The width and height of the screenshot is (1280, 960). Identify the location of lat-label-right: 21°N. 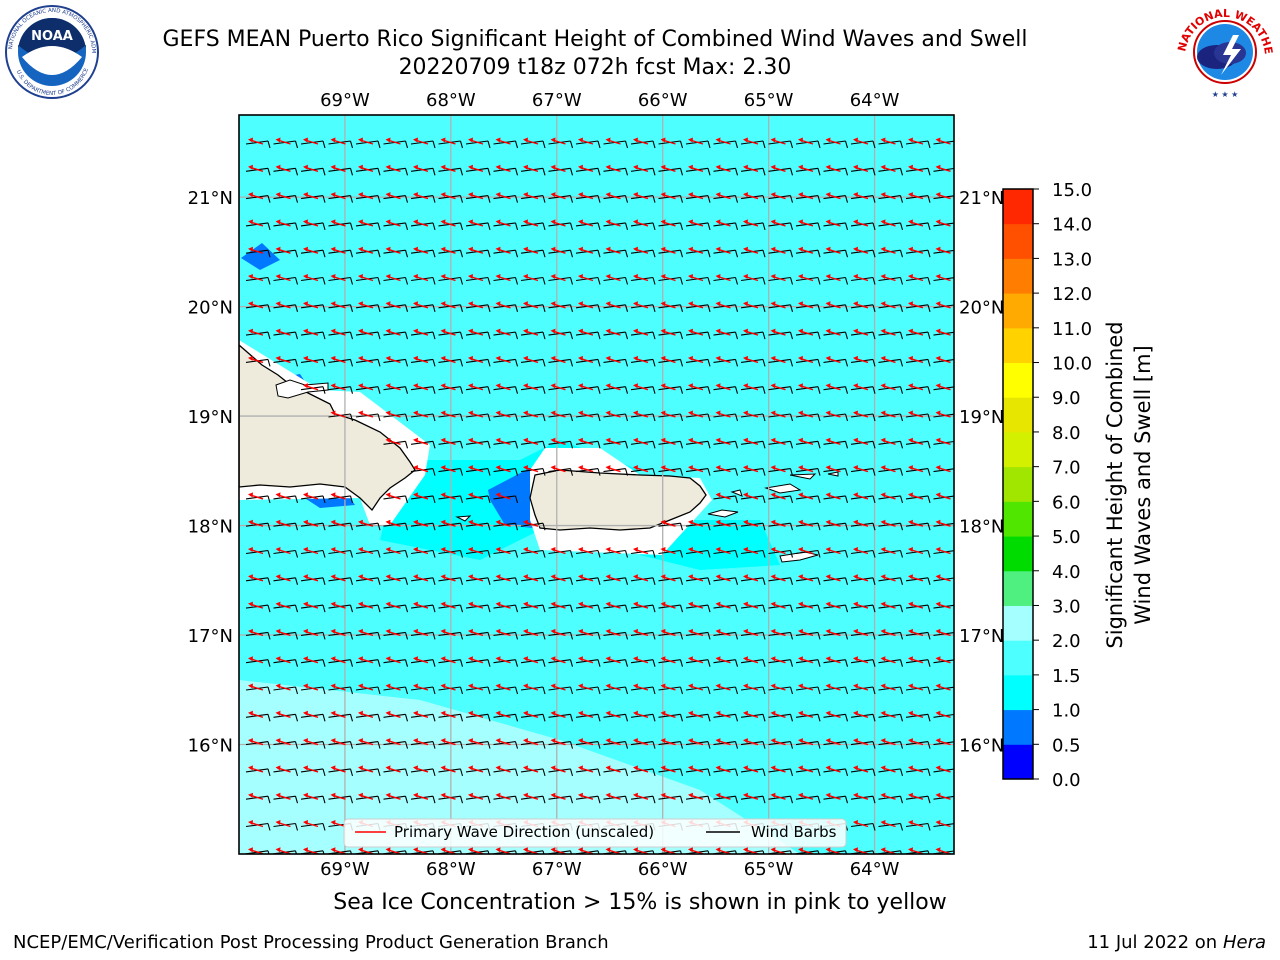
(981, 198).